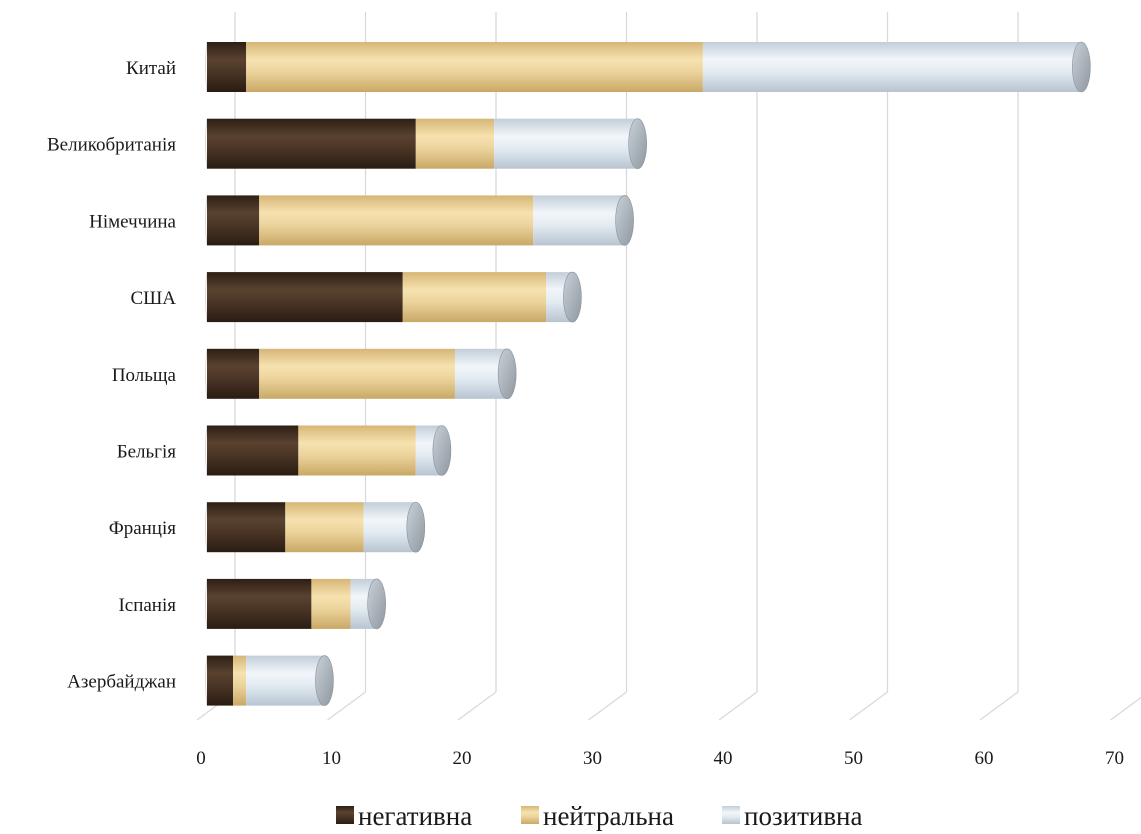  What do you see at coordinates (592, 758) in the screenshot?
I see `x-tick-label: 30` at bounding box center [592, 758].